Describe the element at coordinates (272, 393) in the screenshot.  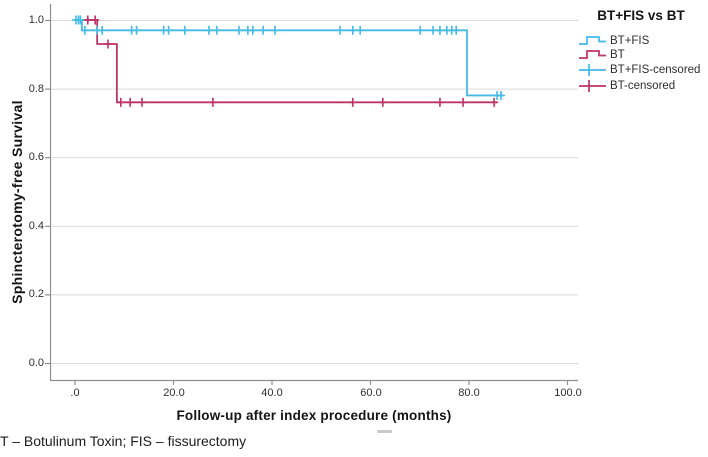
I see `x-tick-label: 40.0` at that location.